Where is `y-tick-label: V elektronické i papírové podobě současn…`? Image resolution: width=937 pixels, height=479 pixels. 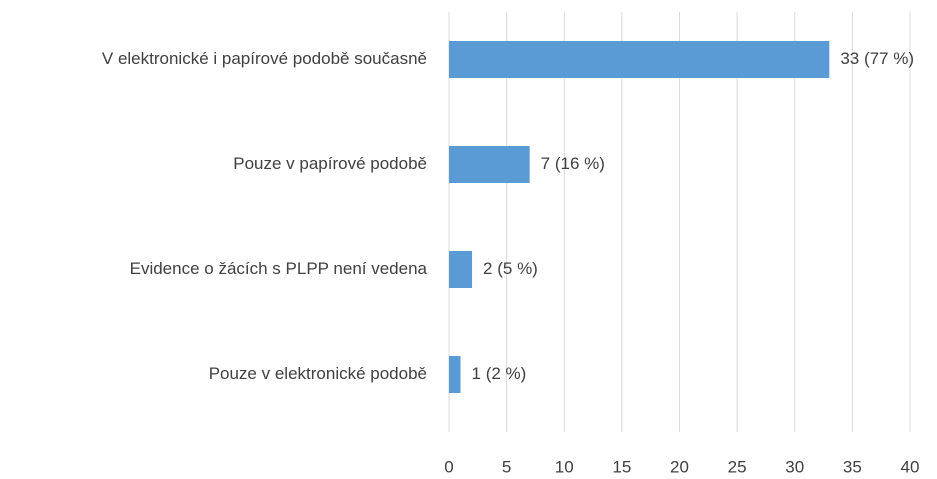 y-tick-label: V elektronické i papírové podobě současn… is located at coordinates (264, 58).